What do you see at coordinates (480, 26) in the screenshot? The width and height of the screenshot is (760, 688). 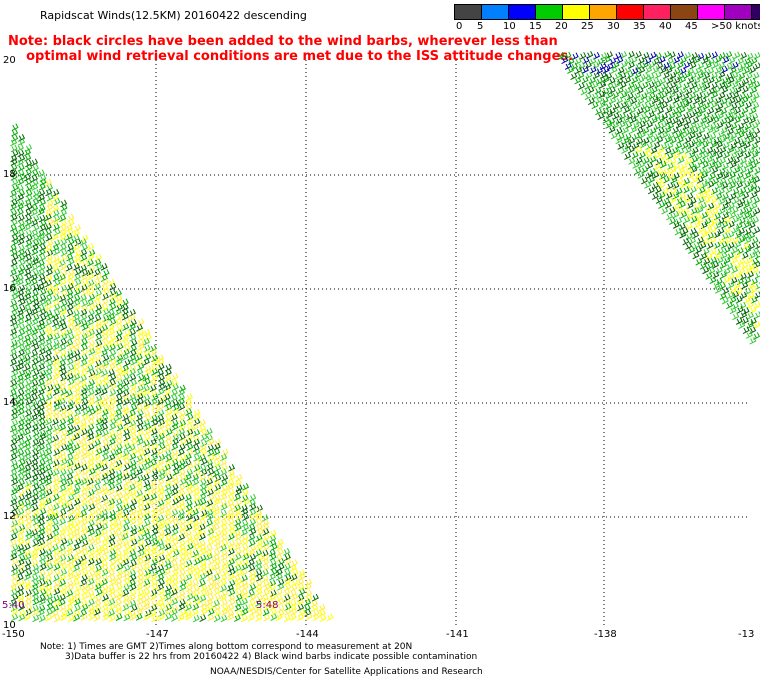 I see `legend-label: 5` at bounding box center [480, 26].